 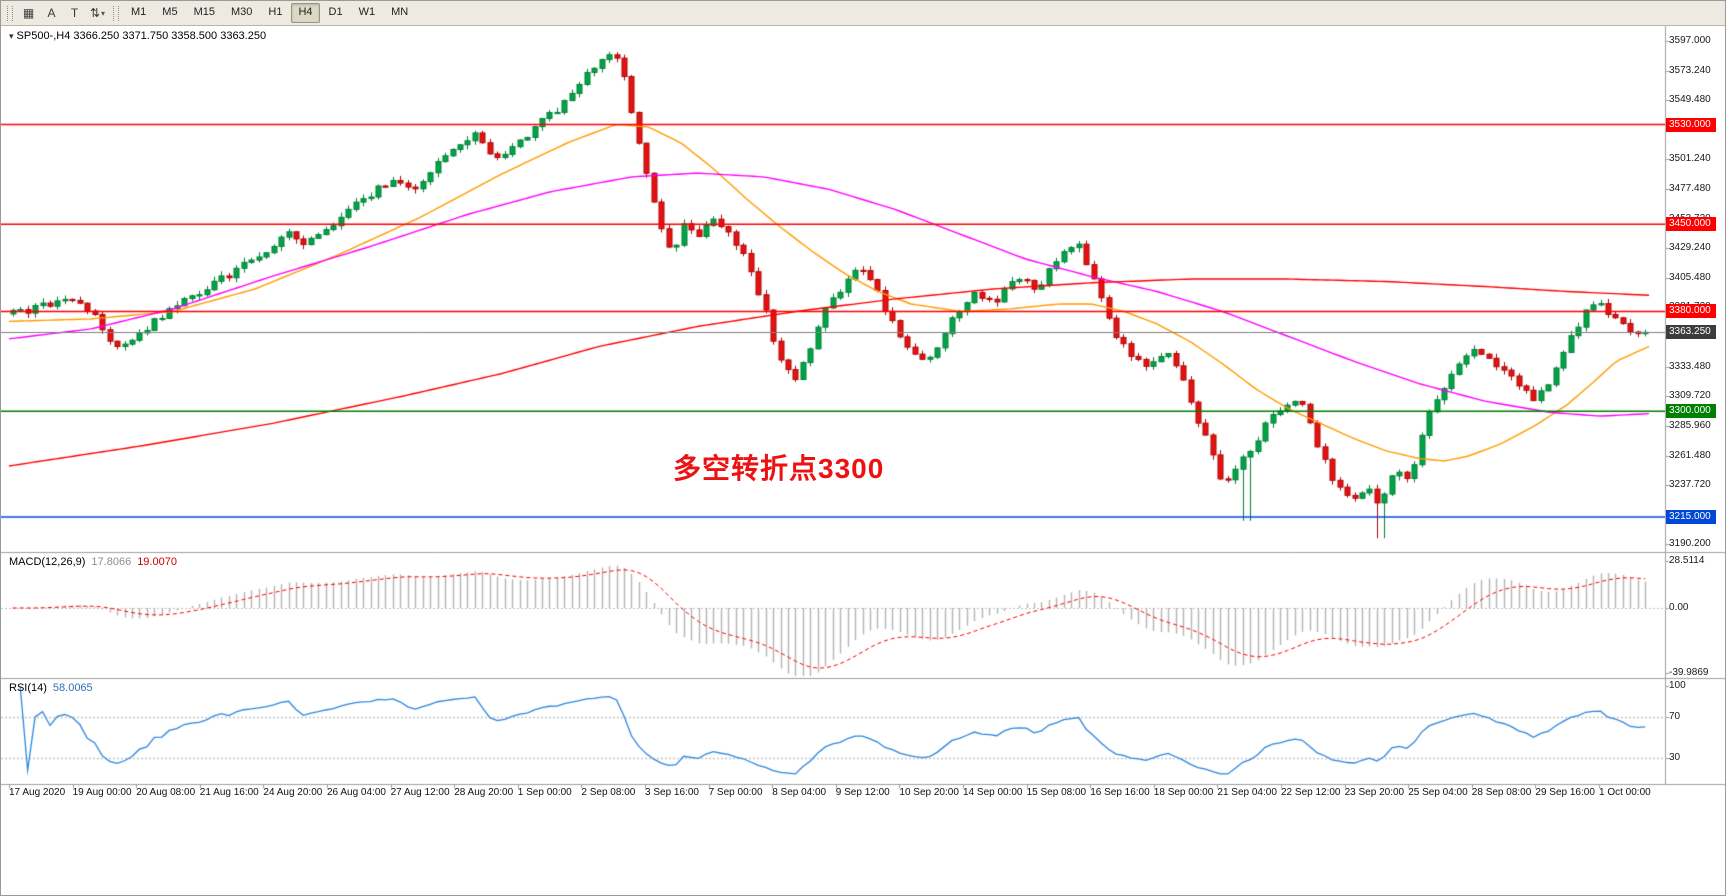 I want to click on timeframe-button-d1: D1, so click(x=335, y=12).